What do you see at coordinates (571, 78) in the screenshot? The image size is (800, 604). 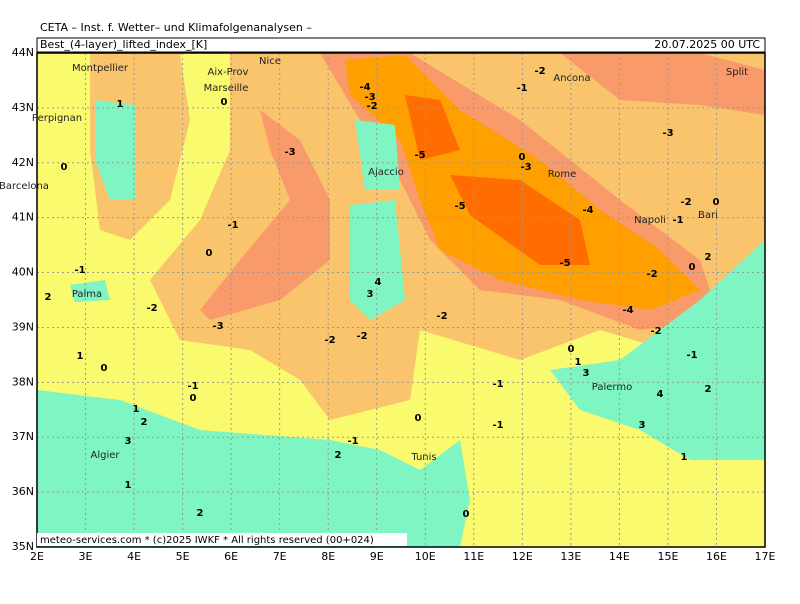 I see `city: Ancona` at bounding box center [571, 78].